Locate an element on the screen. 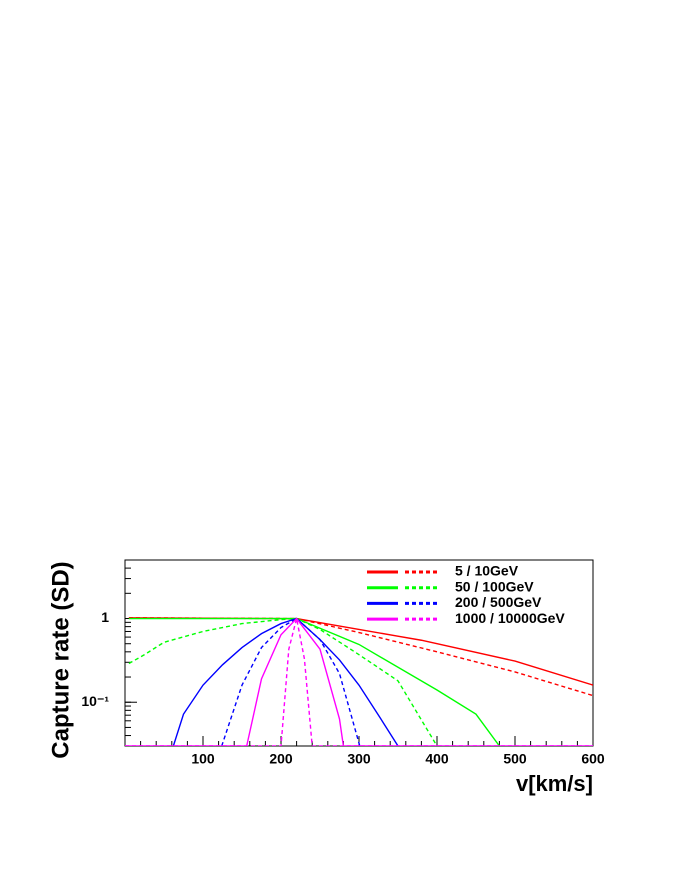  y-axis-label: Capture rate (SD) is located at coordinates (60, 659).